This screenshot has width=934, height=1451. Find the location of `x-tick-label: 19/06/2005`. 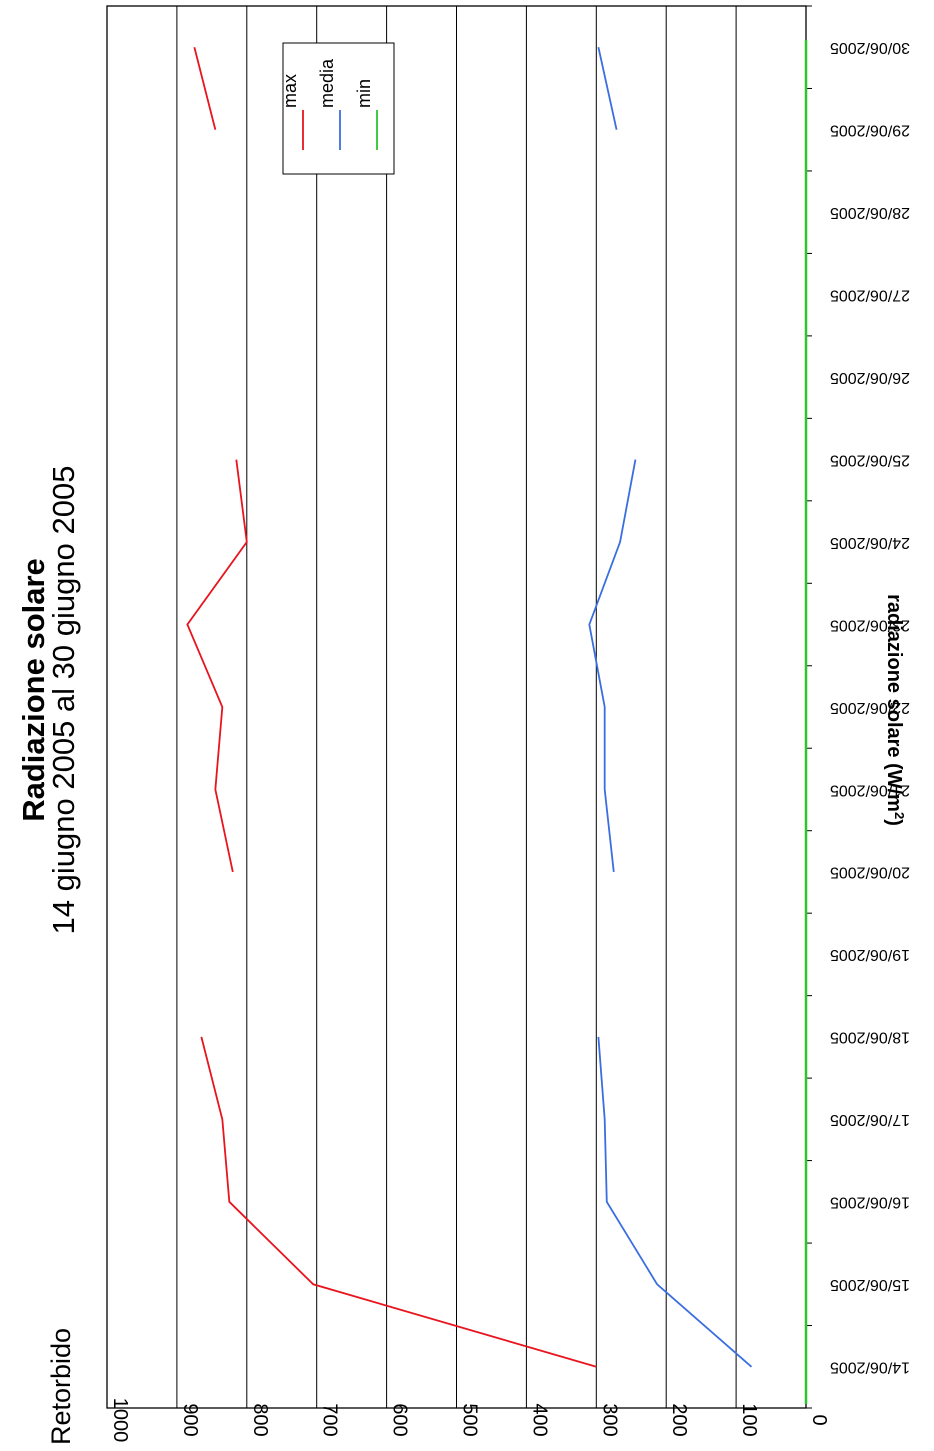

x-tick-label: 19/06/2005 is located at coordinates (870, 954).